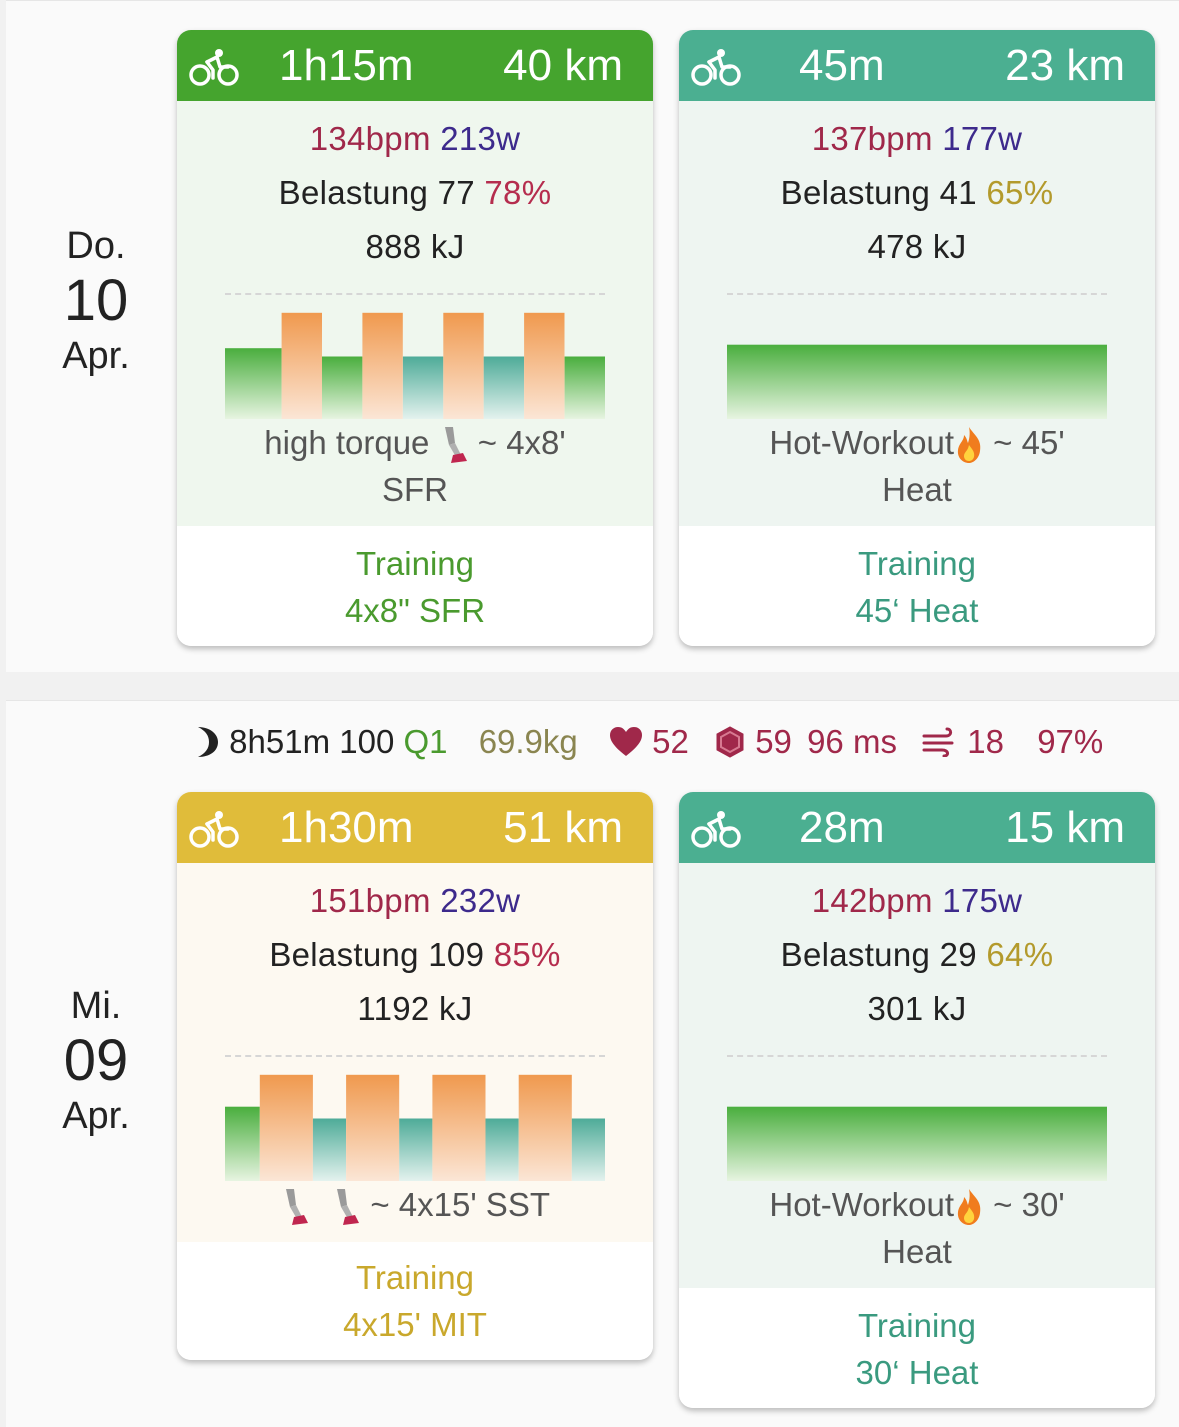 Image resolution: width=1179 pixels, height=1427 pixels. What do you see at coordinates (518, 192) in the screenshot?
I see `load-percent: 78%` at bounding box center [518, 192].